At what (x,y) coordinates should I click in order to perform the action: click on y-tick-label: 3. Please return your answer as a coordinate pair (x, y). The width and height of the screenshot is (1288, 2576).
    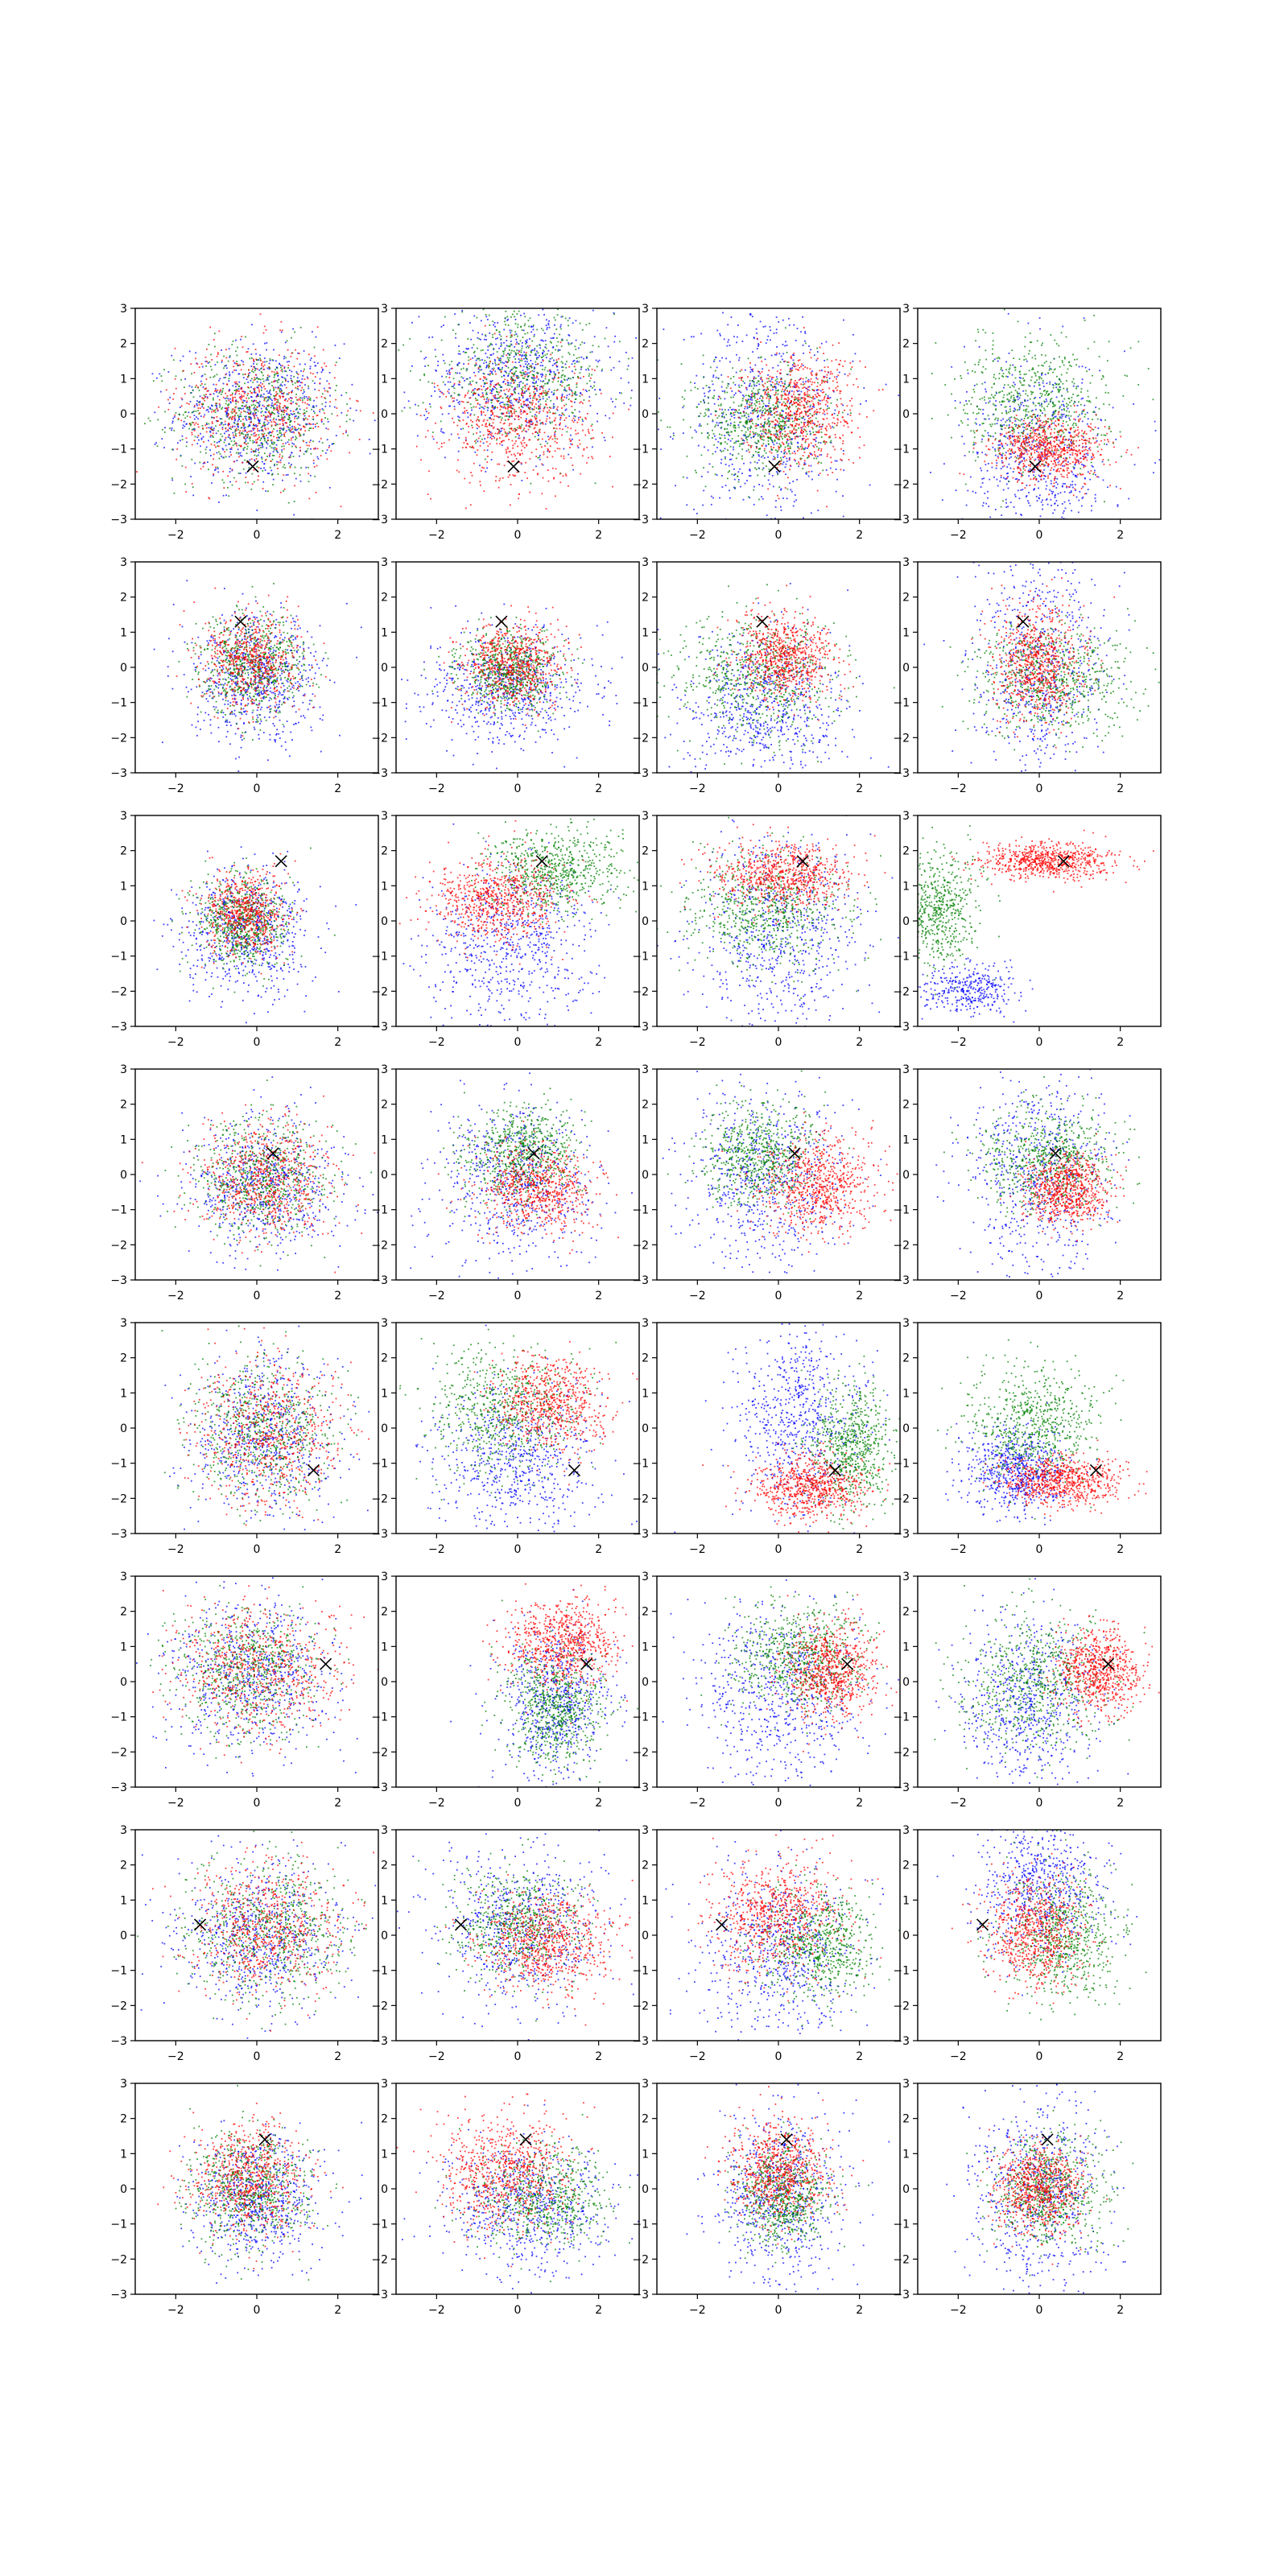
    Looking at the image, I should click on (384, 309).